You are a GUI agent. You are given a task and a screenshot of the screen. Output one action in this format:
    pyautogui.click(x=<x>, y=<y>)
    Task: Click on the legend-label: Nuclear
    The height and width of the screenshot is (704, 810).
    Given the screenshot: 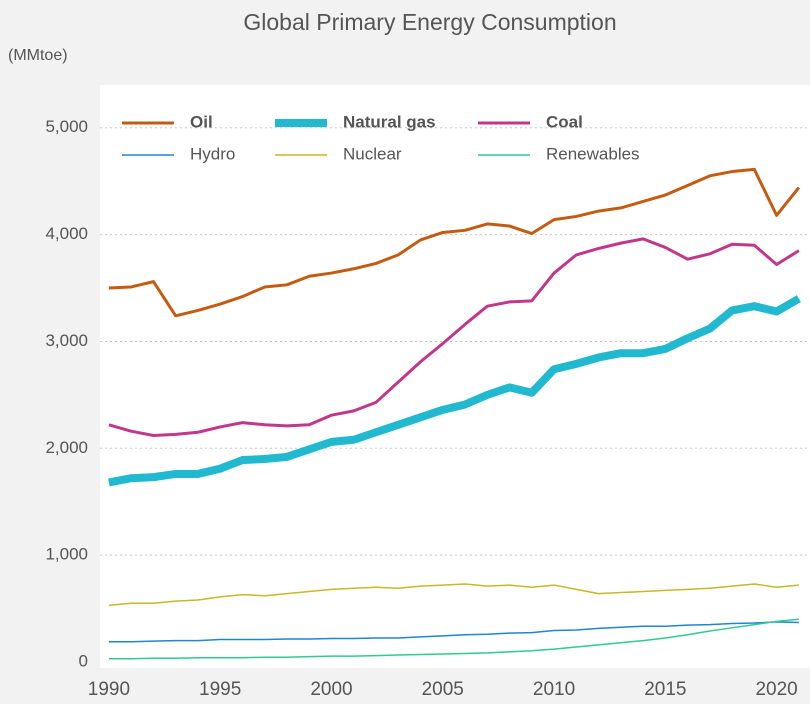 What is the action you would take?
    pyautogui.click(x=372, y=153)
    